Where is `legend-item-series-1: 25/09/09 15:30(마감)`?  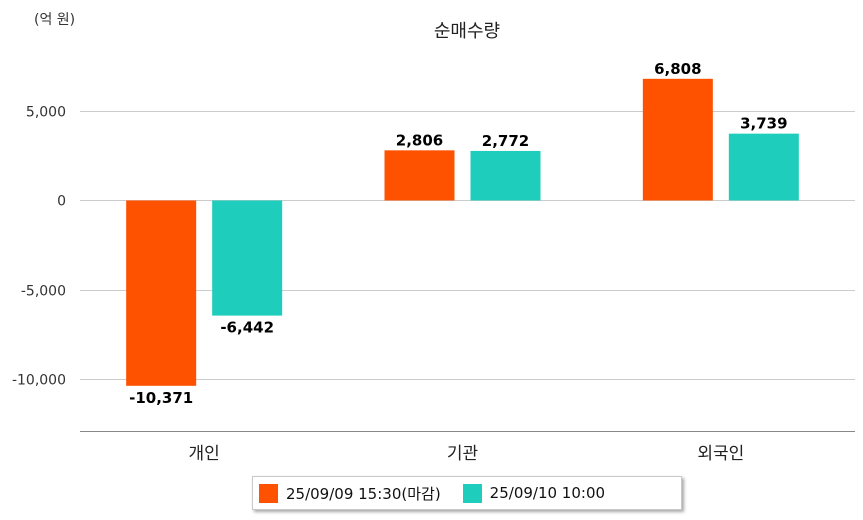
legend-item-series-1: 25/09/09 15:30(마감) is located at coordinates (350, 493).